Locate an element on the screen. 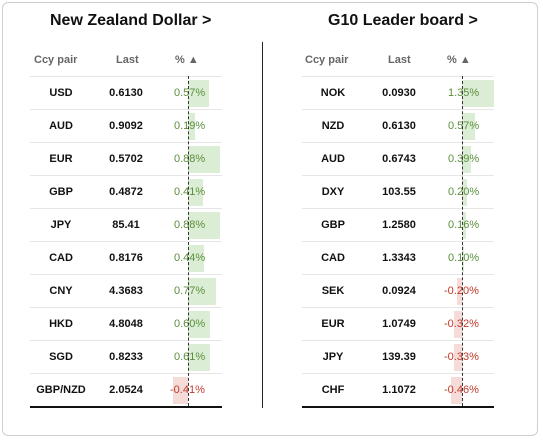 This screenshot has width=543, height=442. table-row: NOK 0.0930 1.35% is located at coordinates (271, 93).